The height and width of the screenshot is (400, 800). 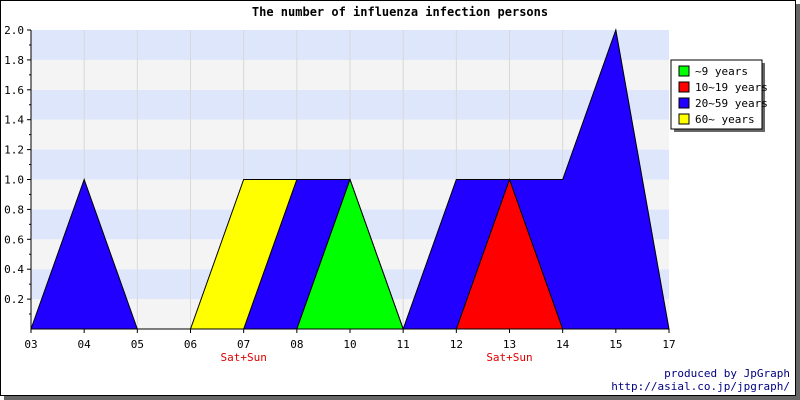 What do you see at coordinates (14, 60) in the screenshot?
I see `y-tick-label: 1.8` at bounding box center [14, 60].